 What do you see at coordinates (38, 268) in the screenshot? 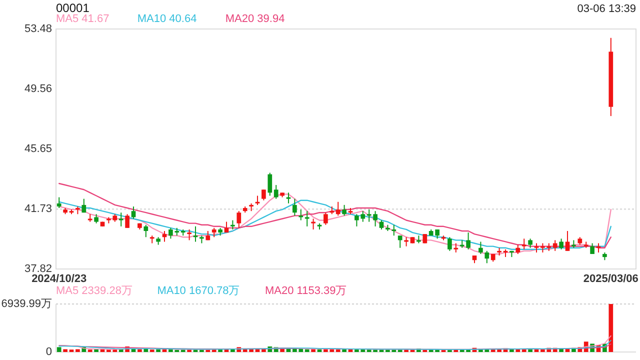
I see `y-tick-label: 37.82` at bounding box center [38, 268].